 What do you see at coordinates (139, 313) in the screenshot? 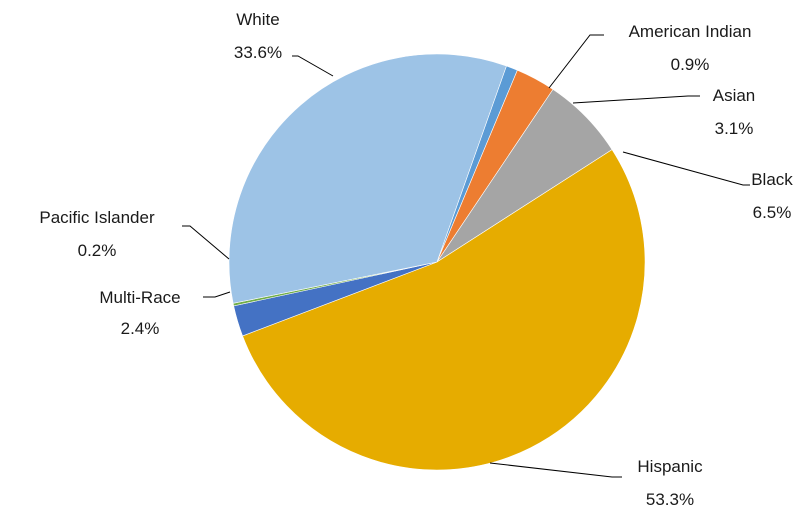
I see `label-multi-race: Multi-Race 2.4%` at bounding box center [139, 313].